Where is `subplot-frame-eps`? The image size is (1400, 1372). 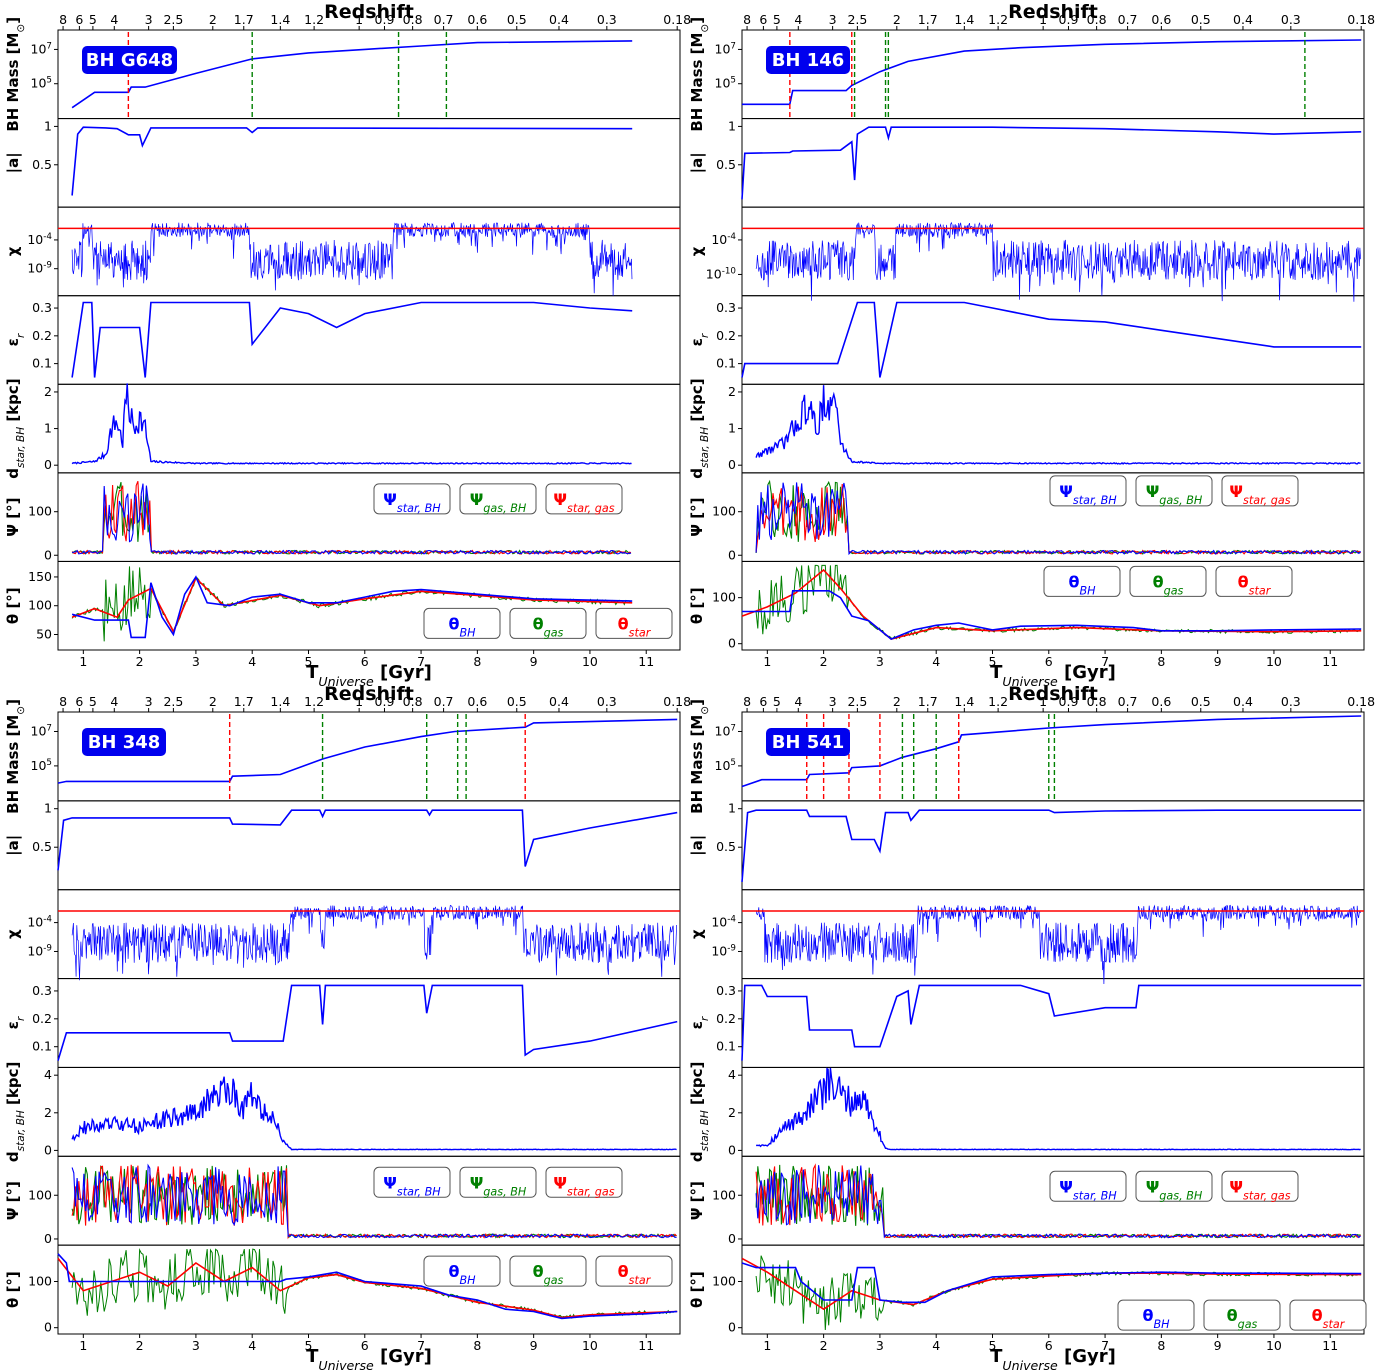
subplot-frame-eps is located at coordinates (1053, 340).